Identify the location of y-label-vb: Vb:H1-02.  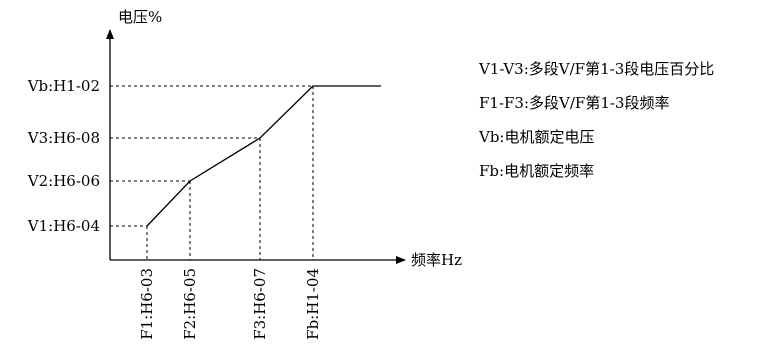
(63, 86).